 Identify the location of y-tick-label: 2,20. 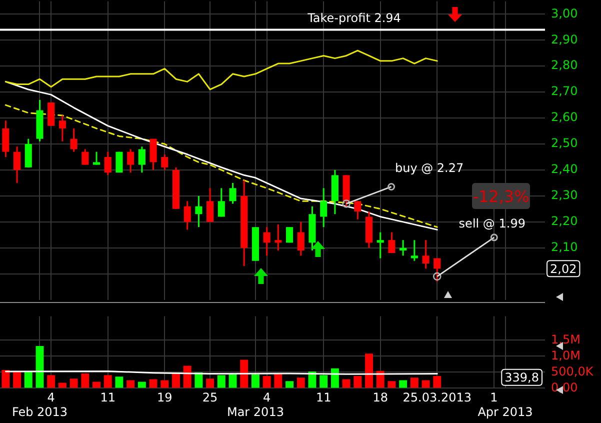
(564, 221).